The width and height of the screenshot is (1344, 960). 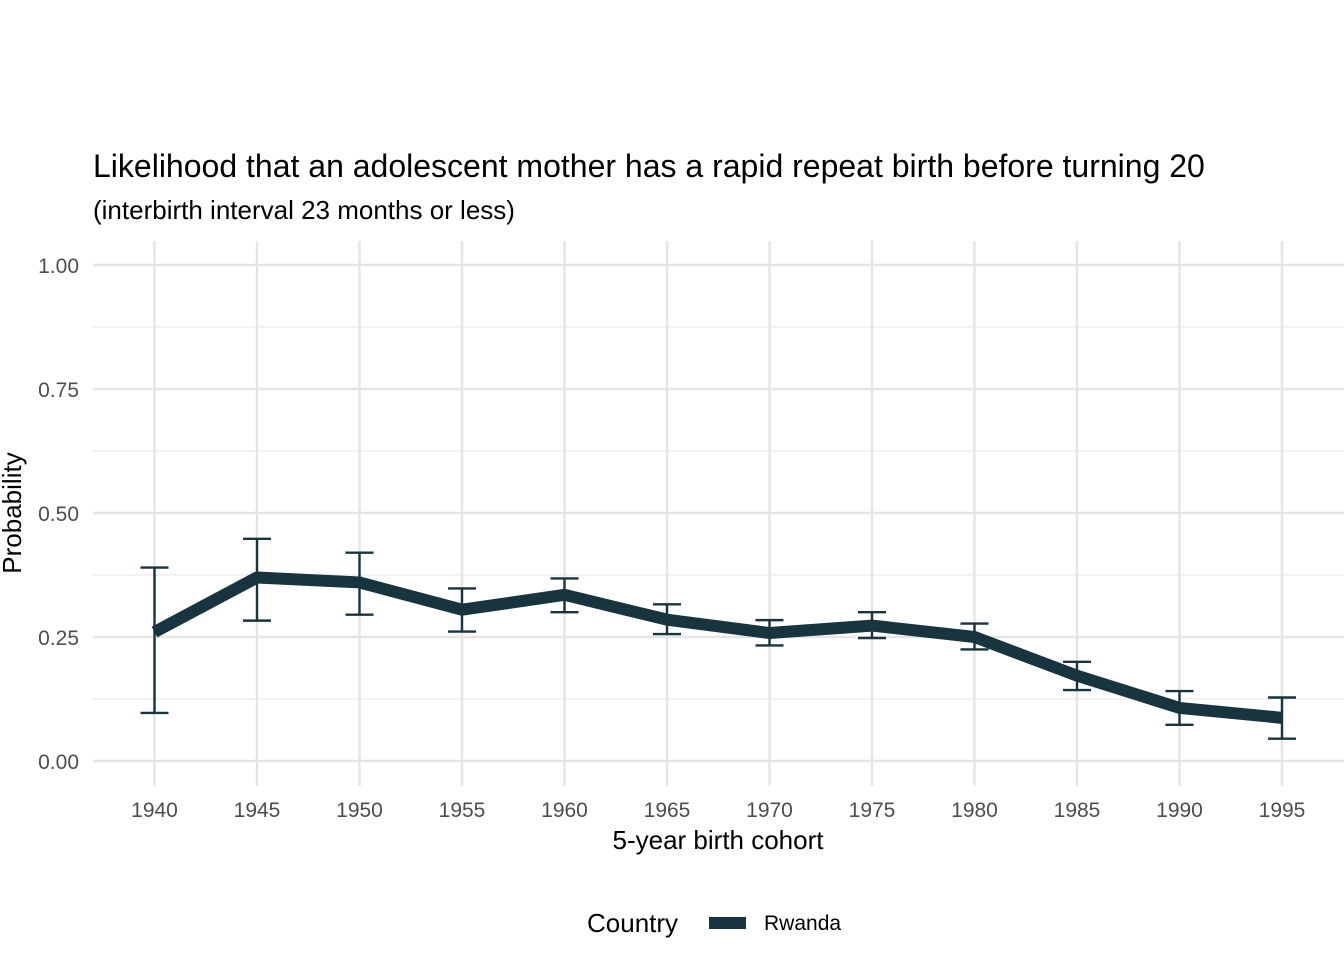 I want to click on y-tick-label: 0.00, so click(x=58, y=762).